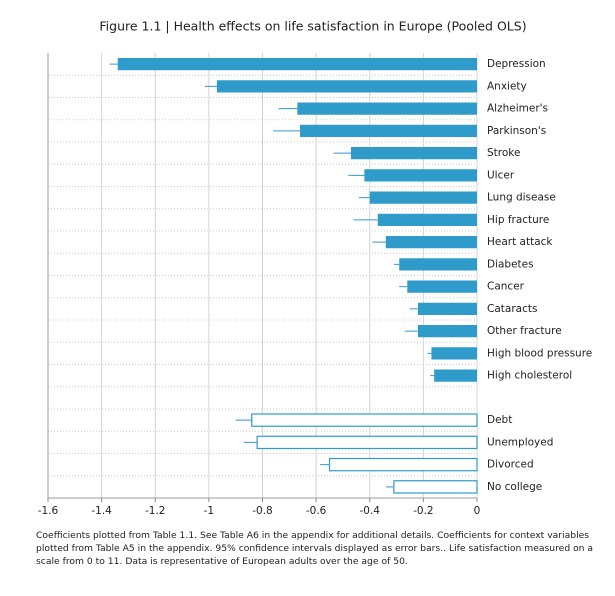 This screenshot has width=615, height=596. What do you see at coordinates (510, 465) in the screenshot?
I see `category-label: Divorced` at bounding box center [510, 465].